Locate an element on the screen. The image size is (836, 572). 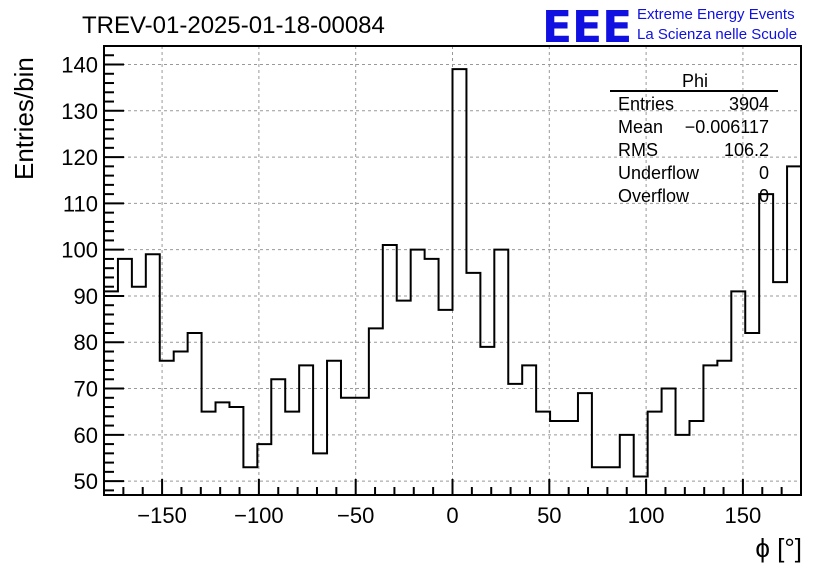
y-tick-label-6: 110 is located at coordinates (80, 203).